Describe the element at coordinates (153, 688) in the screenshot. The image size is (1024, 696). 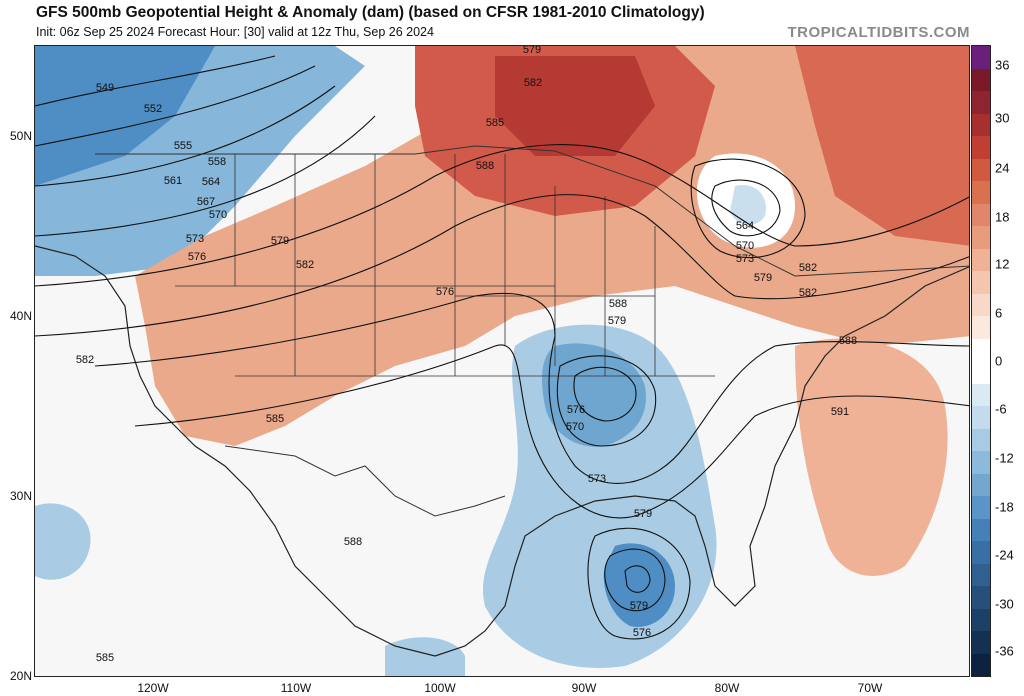
I see `lon-label-120w: 120W` at that location.